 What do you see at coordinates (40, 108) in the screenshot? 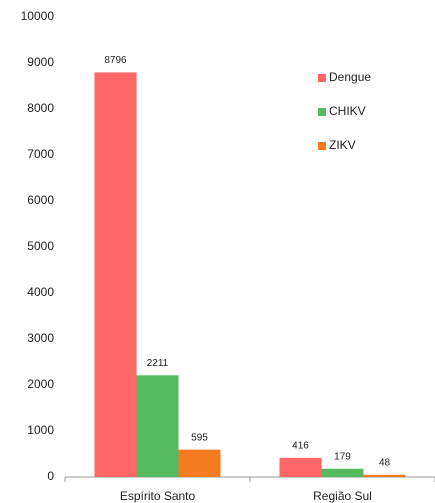
I see `y-tick-label: 8000` at bounding box center [40, 108].